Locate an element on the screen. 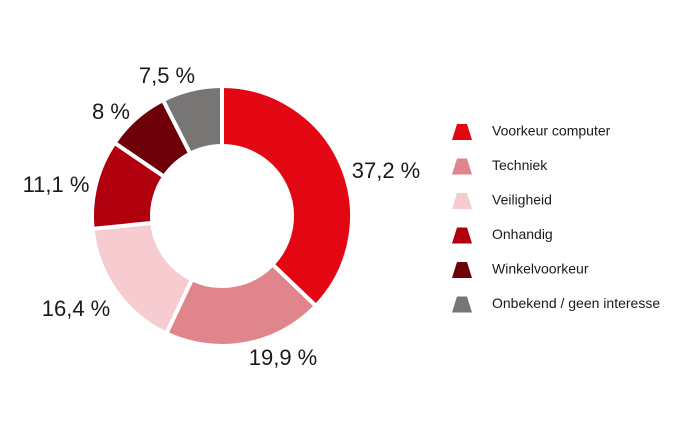 The width and height of the screenshot is (700, 433). legend-label-winkelvoorkeur: Winkelvoorkeur is located at coordinates (540, 269).